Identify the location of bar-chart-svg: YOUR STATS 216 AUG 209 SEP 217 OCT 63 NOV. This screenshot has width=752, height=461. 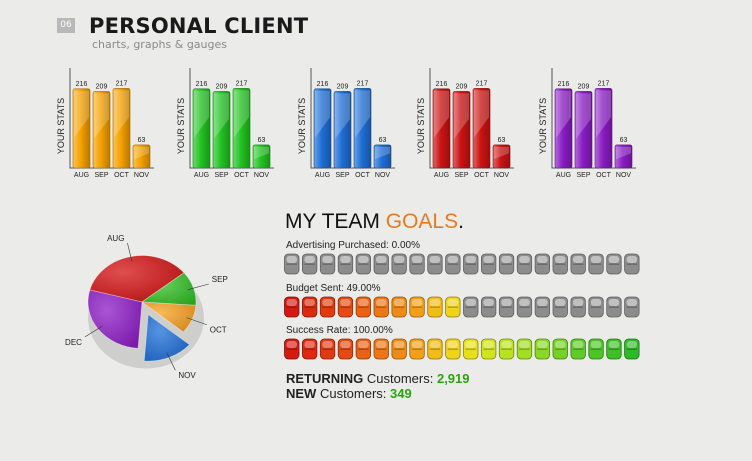
(587, 123).